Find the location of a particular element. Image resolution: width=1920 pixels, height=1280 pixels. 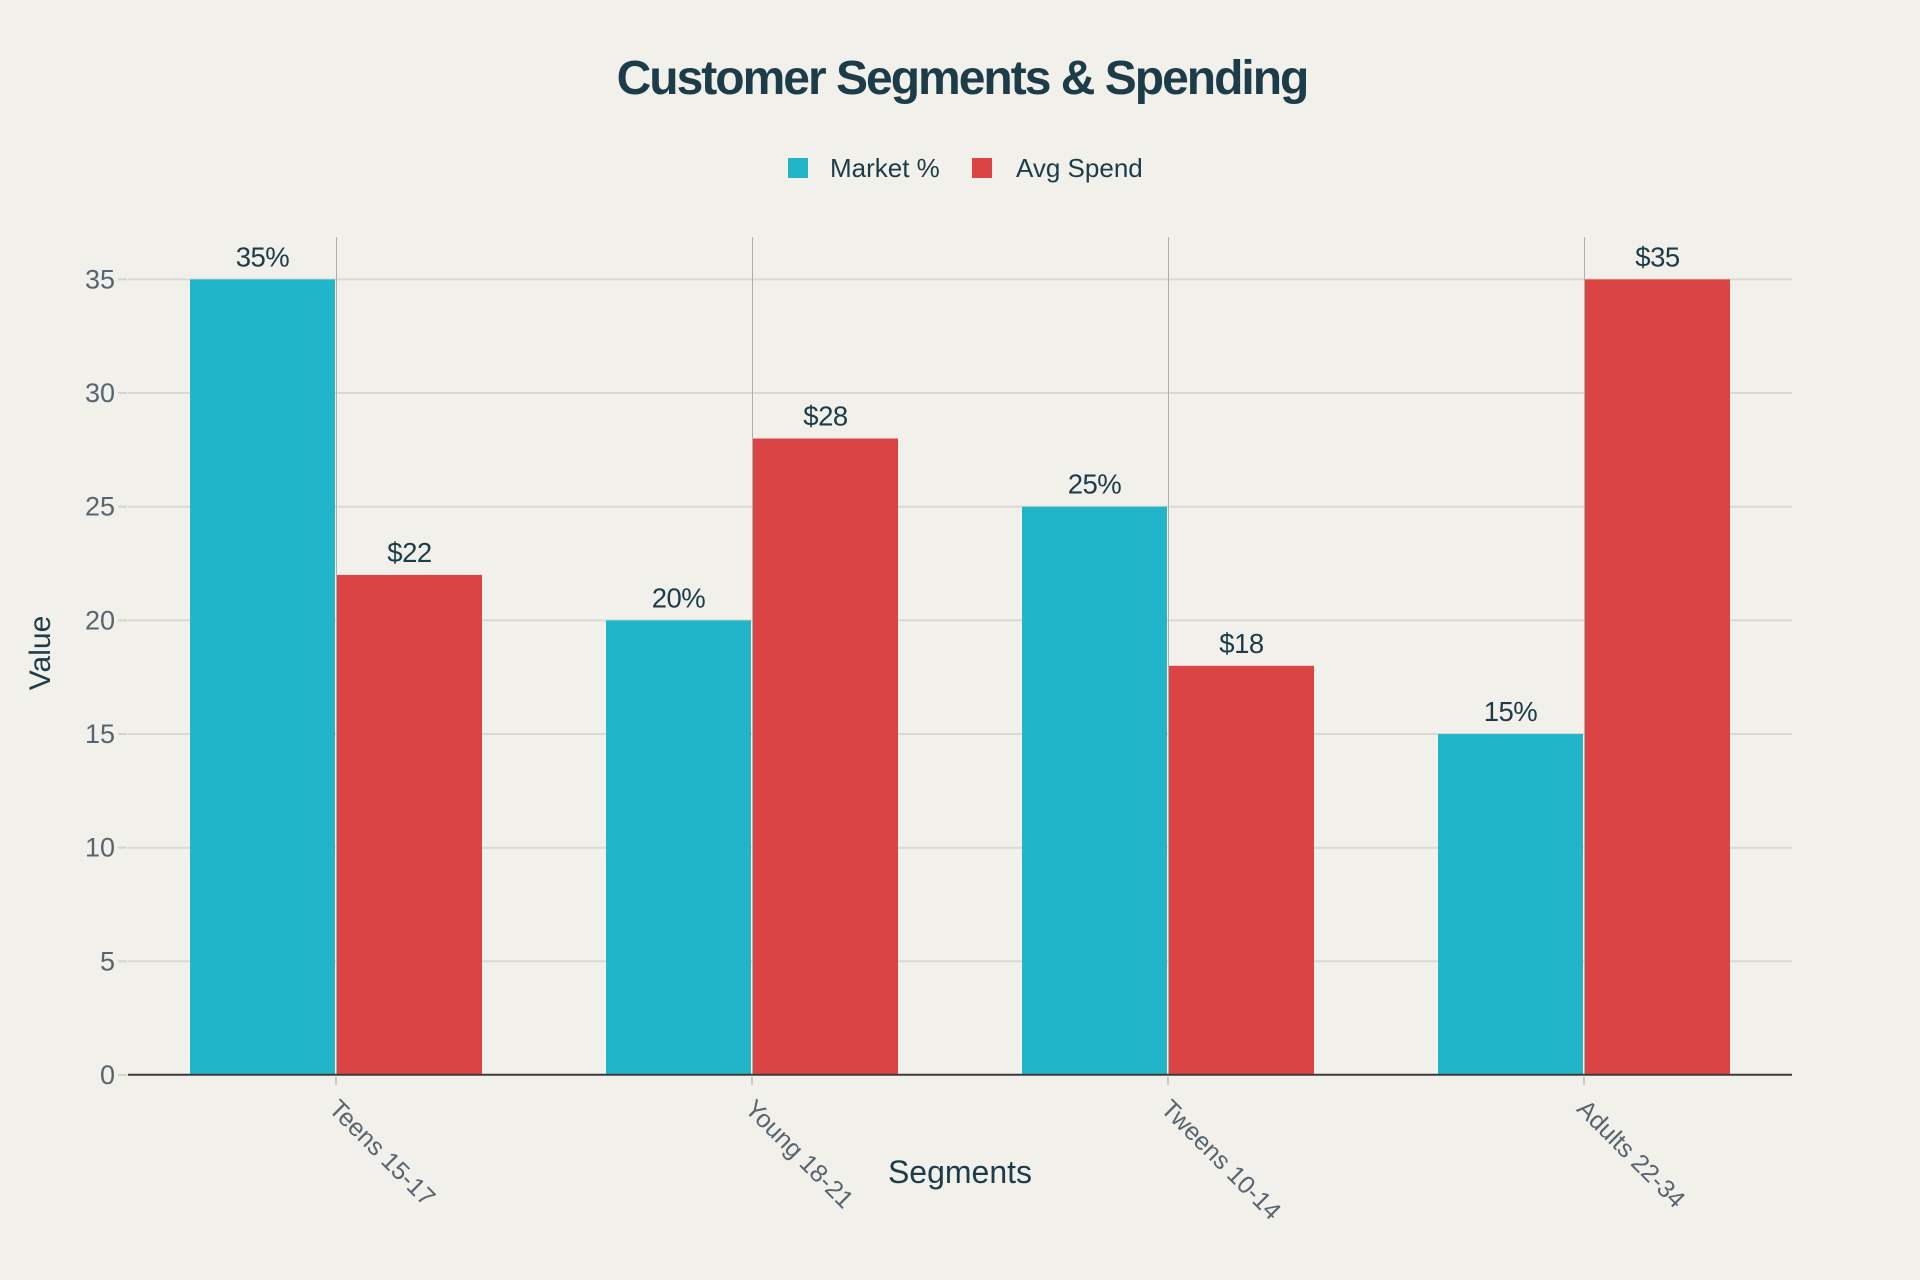

svg-text: Market % is located at coordinates (885, 168).